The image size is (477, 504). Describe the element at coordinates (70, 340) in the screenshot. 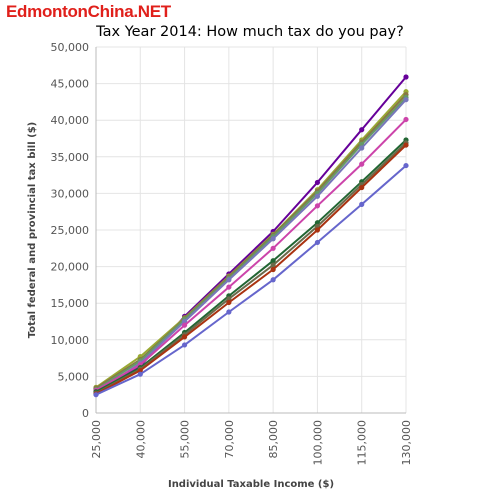

I see `y-tick-label: 10,000` at that location.